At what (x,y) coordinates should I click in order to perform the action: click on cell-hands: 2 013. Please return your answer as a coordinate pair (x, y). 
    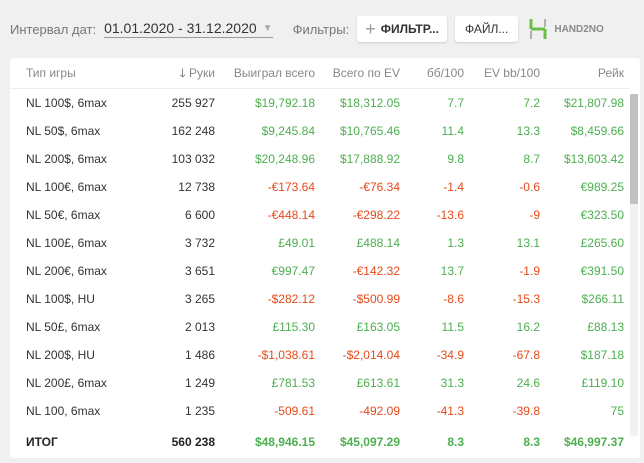
    Looking at the image, I should click on (199, 327).